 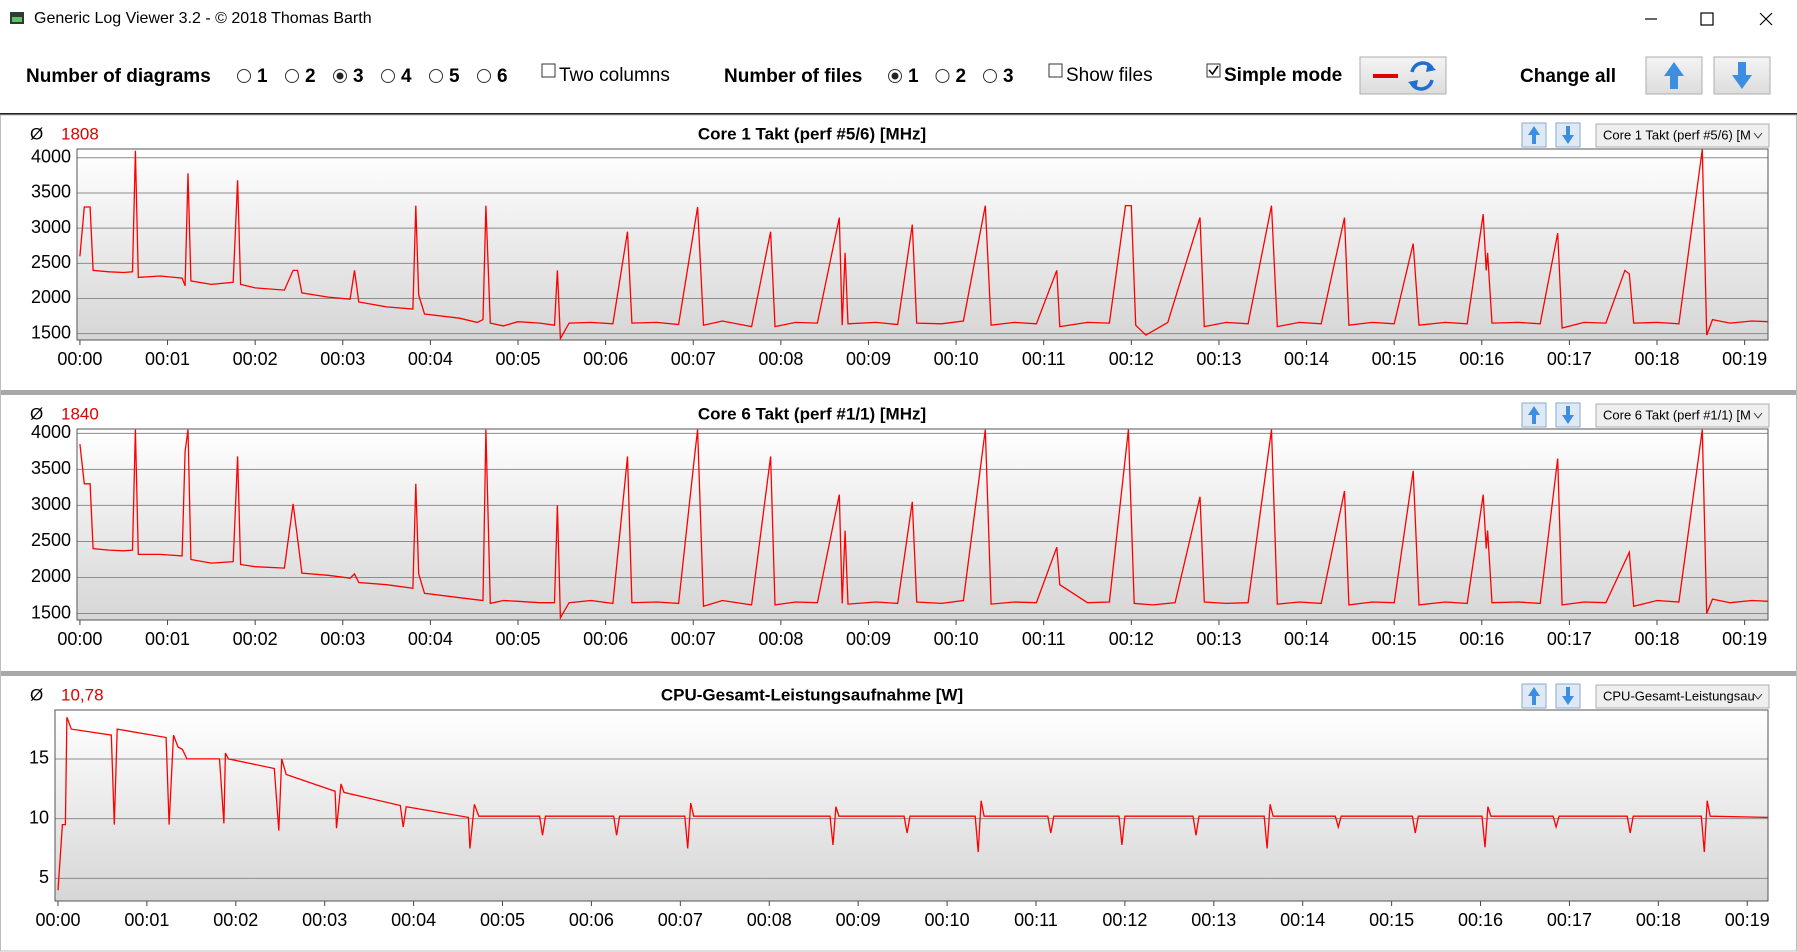 What do you see at coordinates (1766, 19) in the screenshot?
I see `close-button` at bounding box center [1766, 19].